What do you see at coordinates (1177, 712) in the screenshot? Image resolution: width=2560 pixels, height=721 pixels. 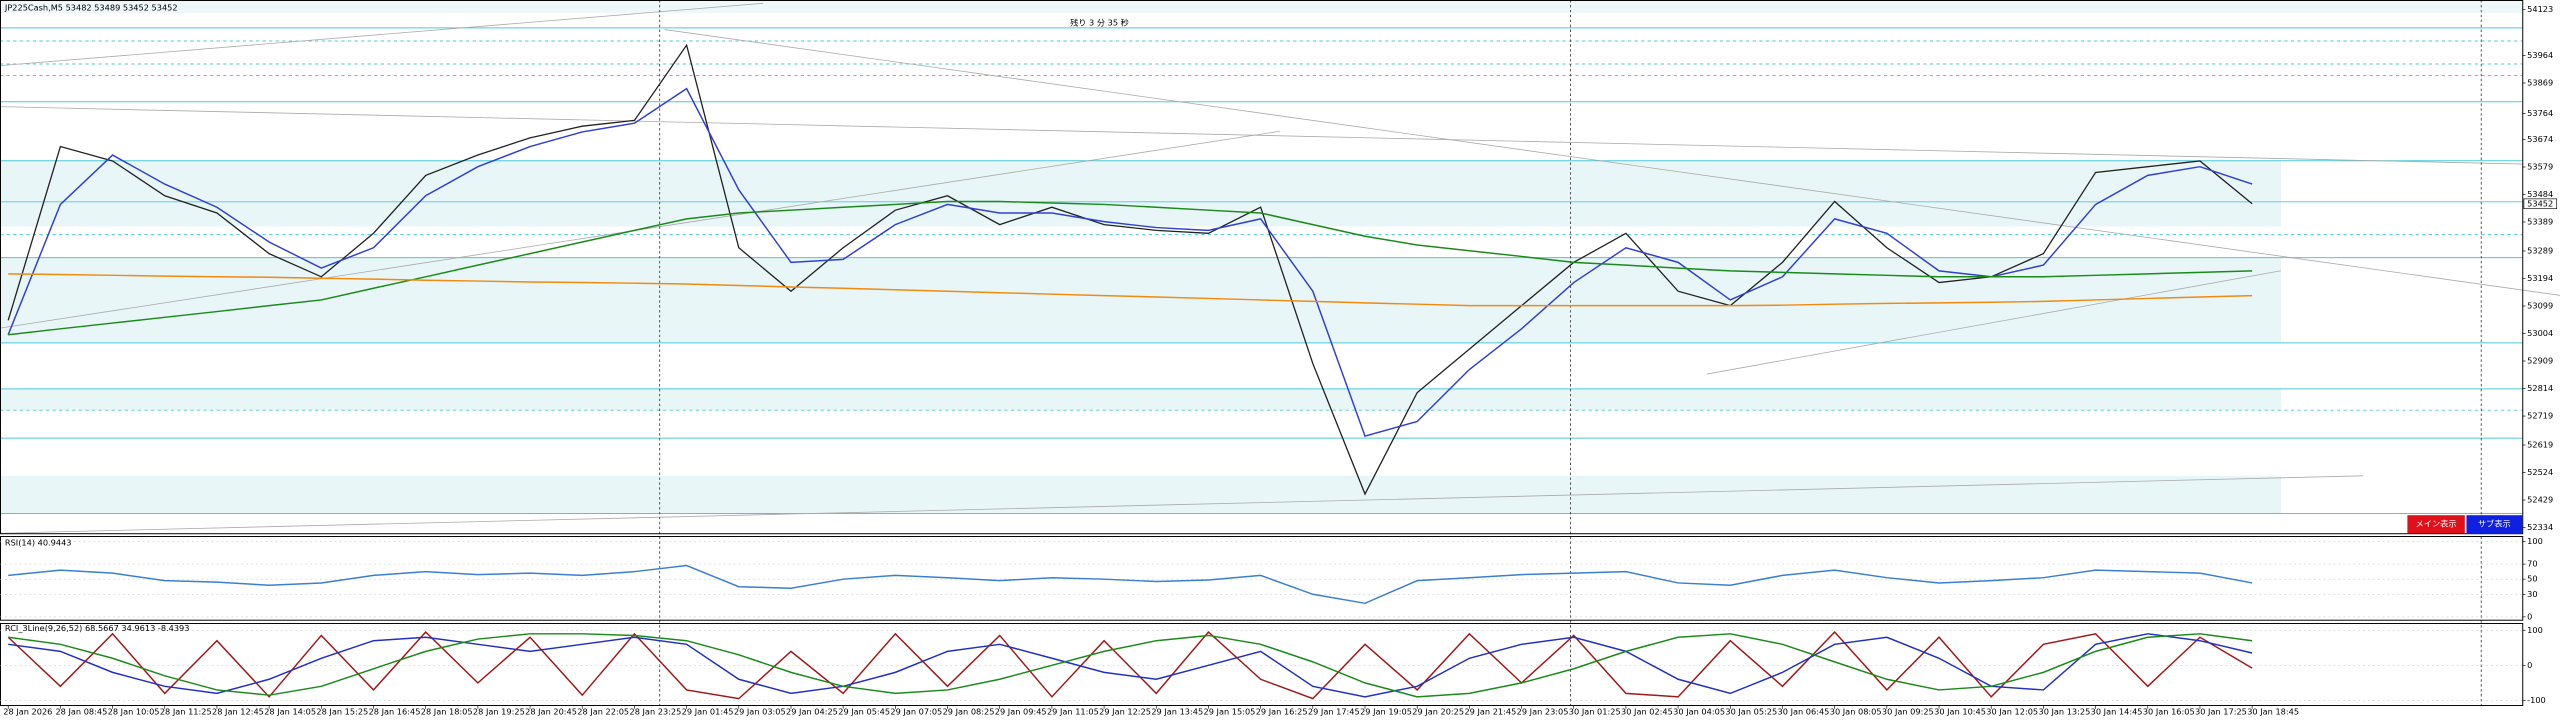 I see `x-tick-label: 29 Jan 13:45` at bounding box center [1177, 712].